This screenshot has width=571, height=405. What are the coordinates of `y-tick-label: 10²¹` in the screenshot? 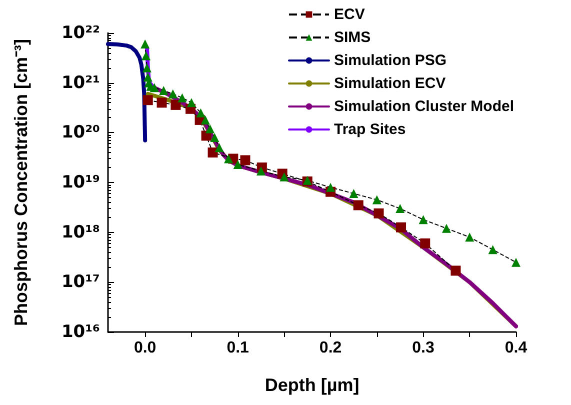 It's located at (80, 82).